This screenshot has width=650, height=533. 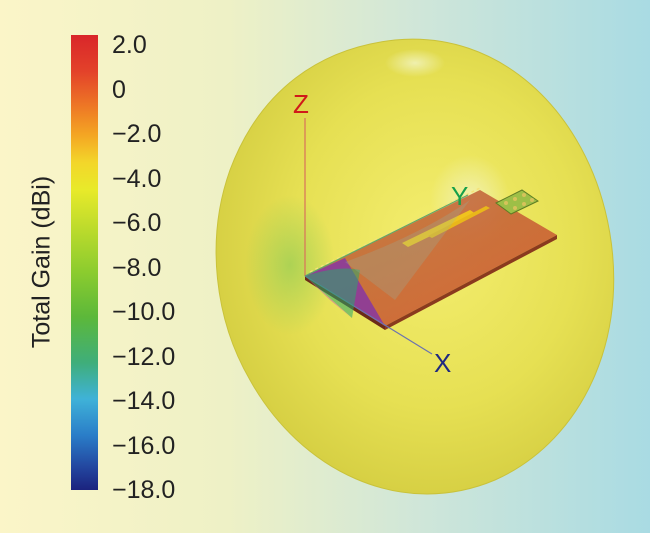 What do you see at coordinates (137, 268) in the screenshot?
I see `colorbar-tick: −8.0` at bounding box center [137, 268].